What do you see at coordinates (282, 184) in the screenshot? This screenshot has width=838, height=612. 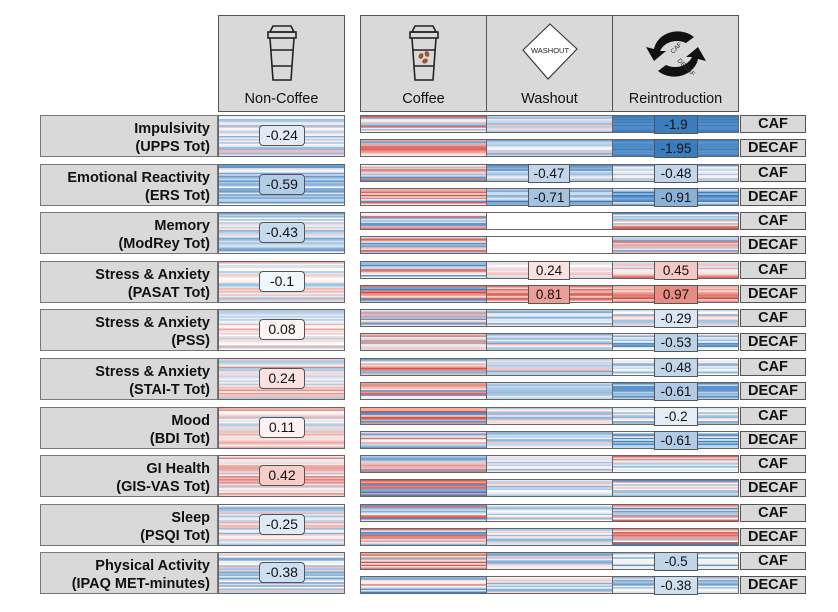 I see `noncoffee-effect-label: -0.59` at bounding box center [282, 184].